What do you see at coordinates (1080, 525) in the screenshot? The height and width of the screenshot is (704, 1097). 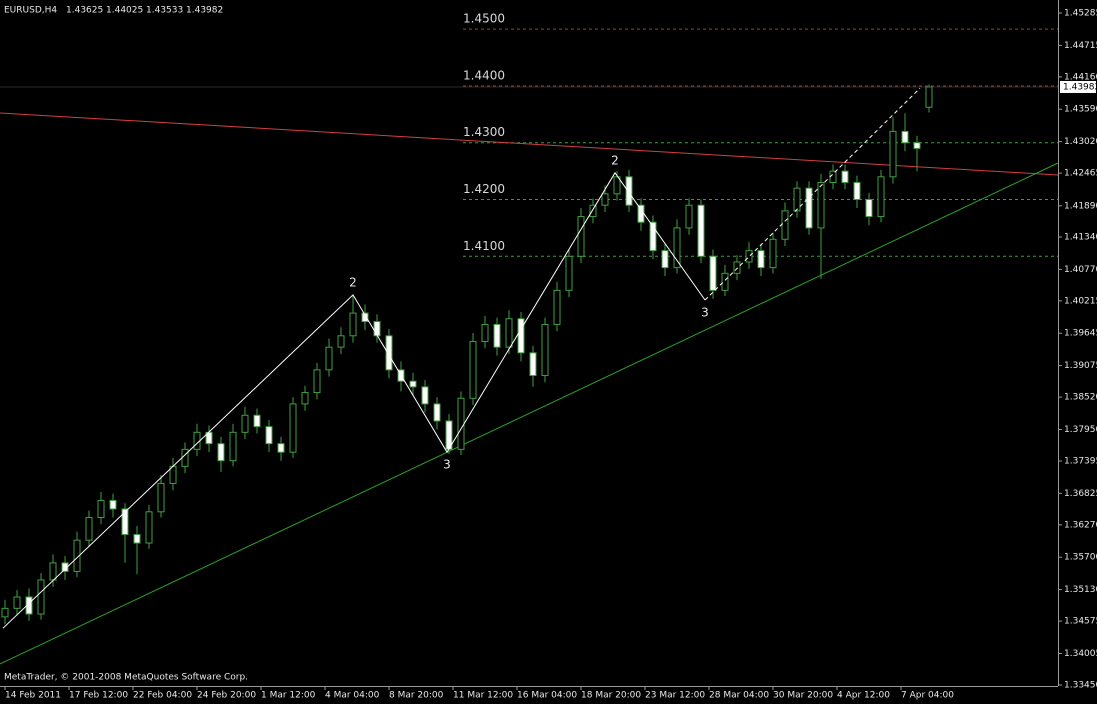 I see `y-tick-label: 1.36270` at bounding box center [1080, 525].